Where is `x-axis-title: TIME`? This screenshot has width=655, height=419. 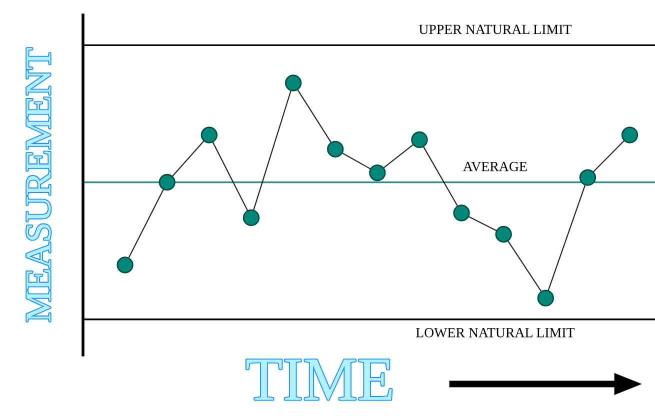
x-axis-title: TIME is located at coordinates (319, 380).